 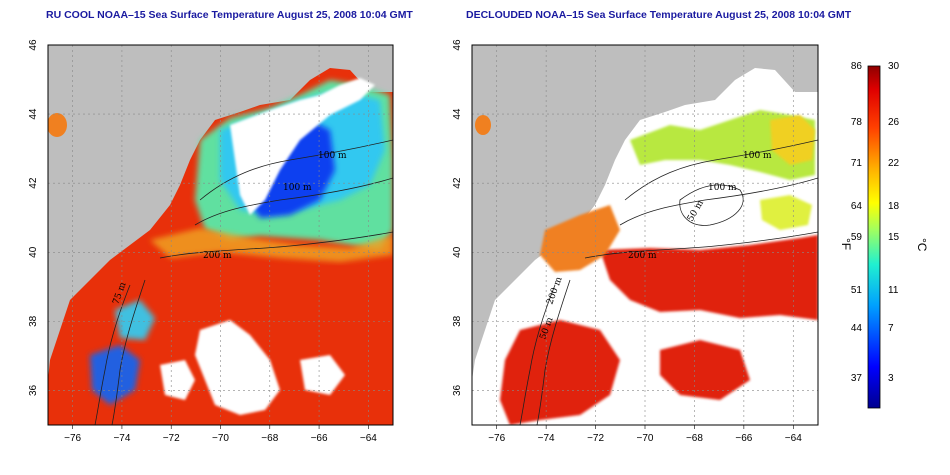 I want to click on fahrenheit-tick-label: 71, so click(x=857, y=163).